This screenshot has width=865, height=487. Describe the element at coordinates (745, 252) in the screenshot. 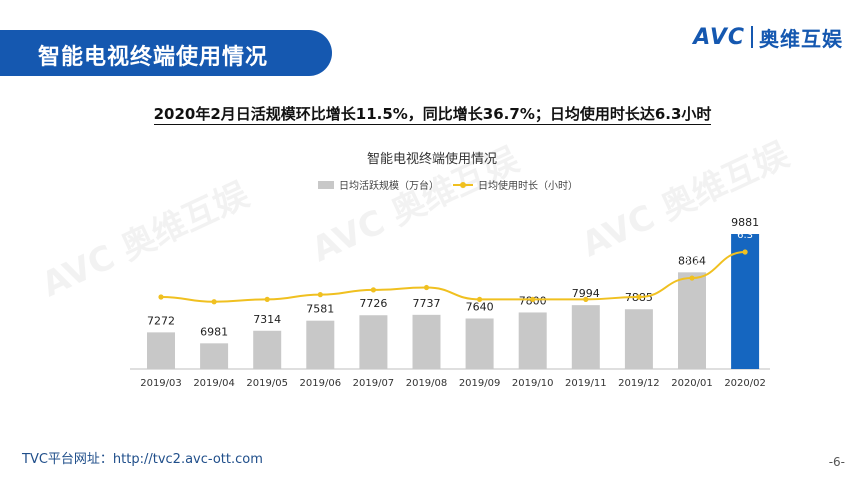

I see `duration-point-2020/02` at that location.